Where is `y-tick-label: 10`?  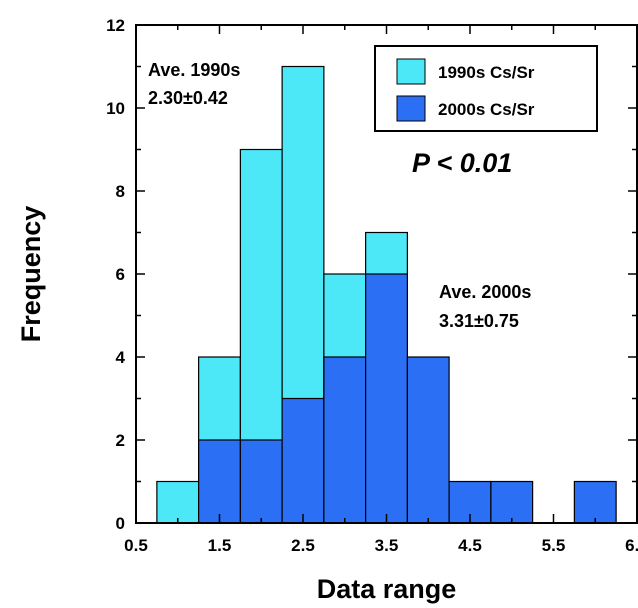 y-tick-label: 10 is located at coordinates (115, 108).